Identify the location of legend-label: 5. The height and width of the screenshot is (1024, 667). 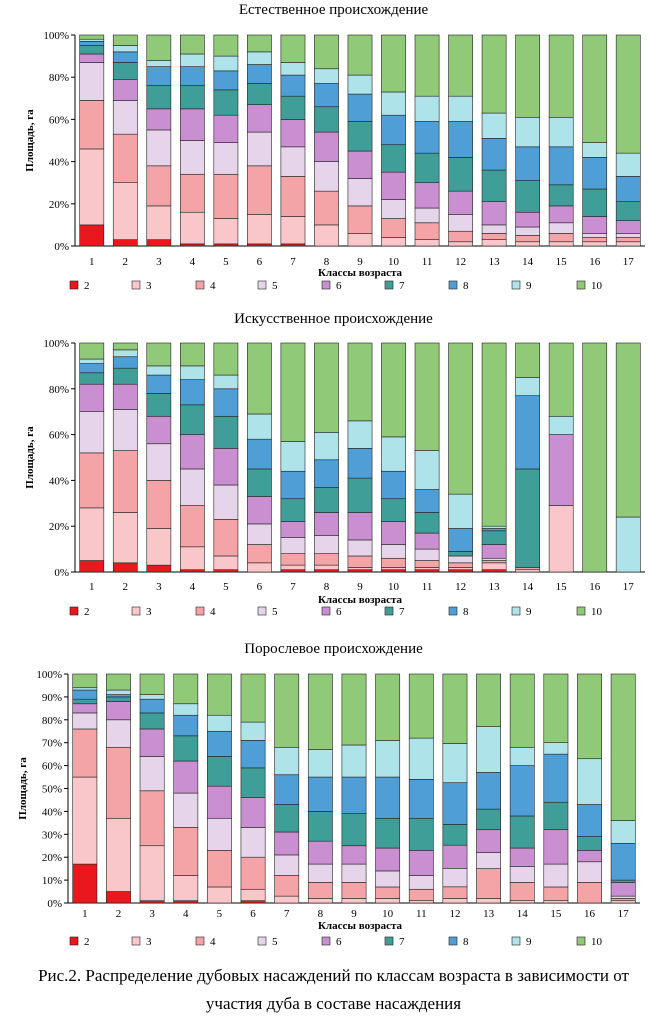
(275, 286).